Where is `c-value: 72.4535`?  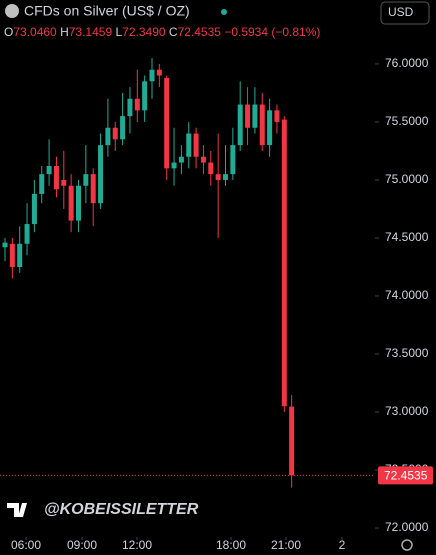 c-value: 72.4535 is located at coordinates (200, 32).